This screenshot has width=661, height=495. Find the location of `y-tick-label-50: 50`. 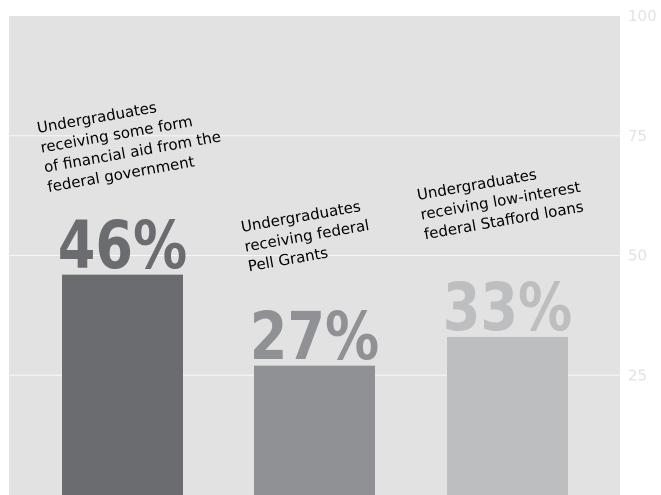

y-tick-label-50: 50 is located at coordinates (637, 256).